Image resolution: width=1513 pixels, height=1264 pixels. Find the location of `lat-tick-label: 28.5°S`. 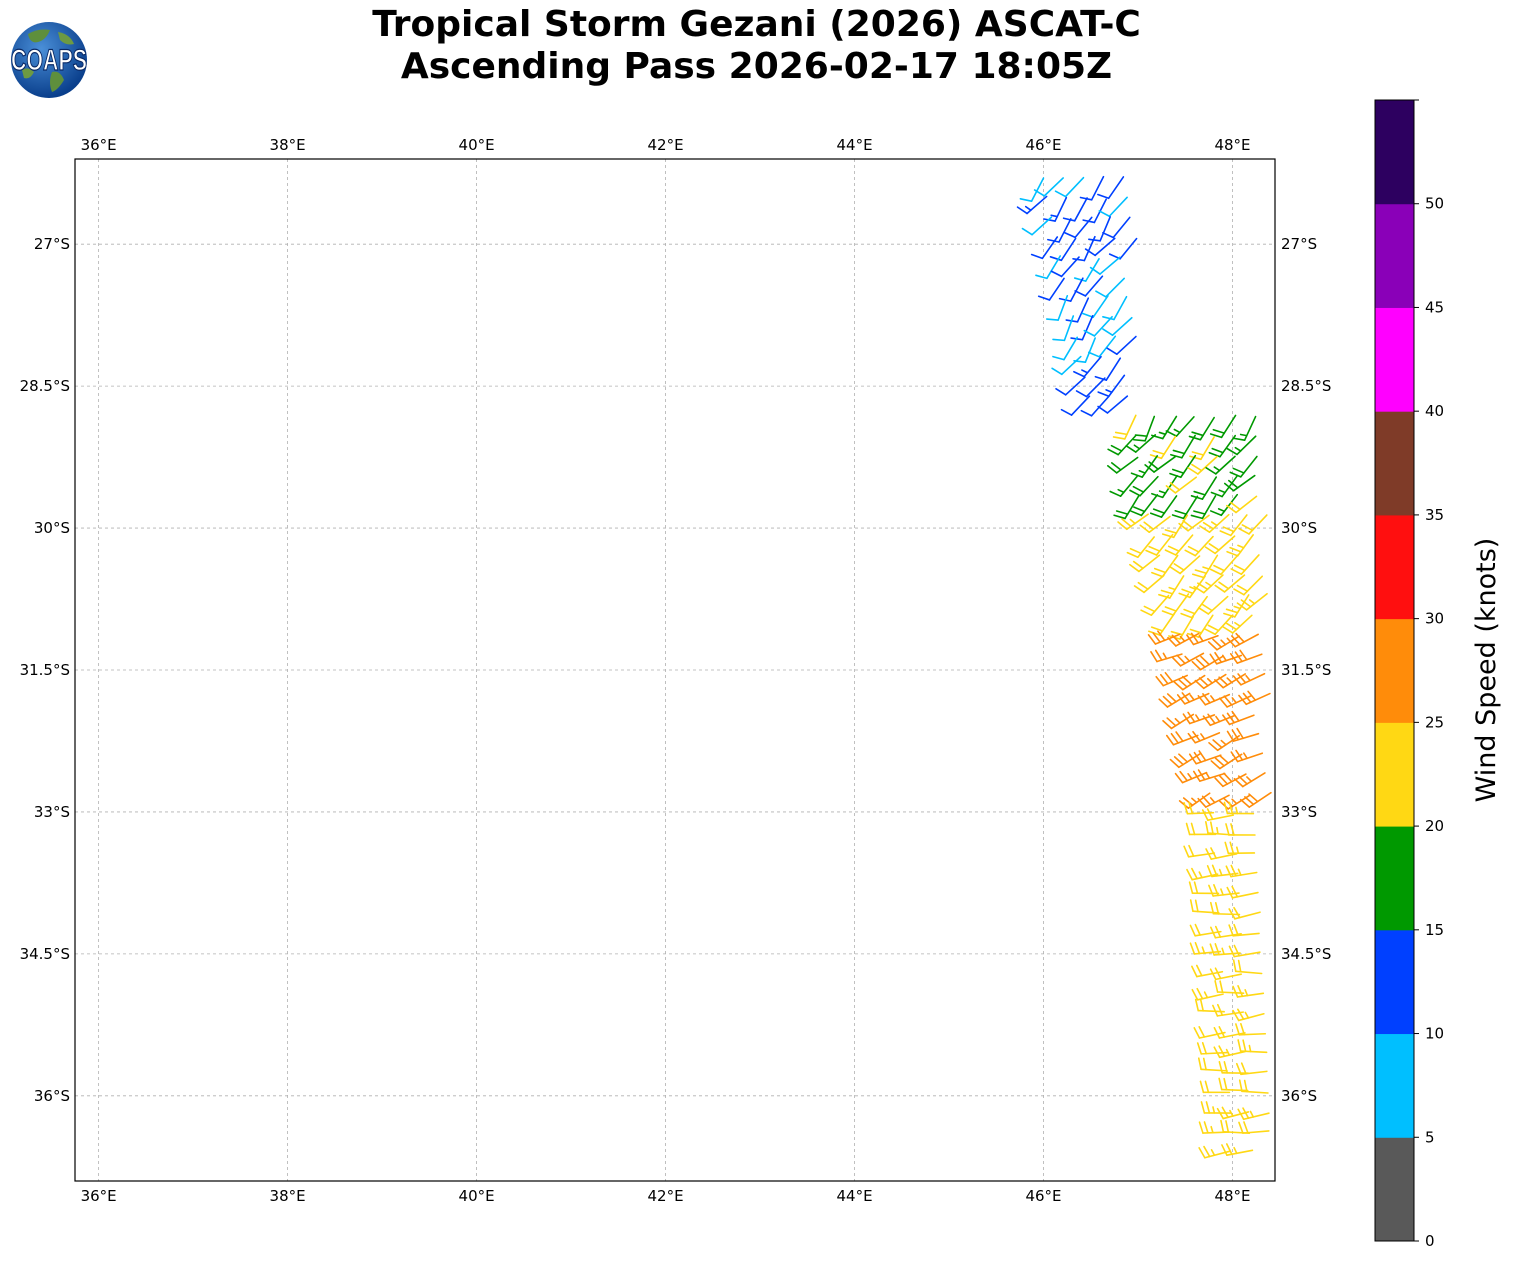

lat-tick-label: 28.5°S is located at coordinates (1306, 386).